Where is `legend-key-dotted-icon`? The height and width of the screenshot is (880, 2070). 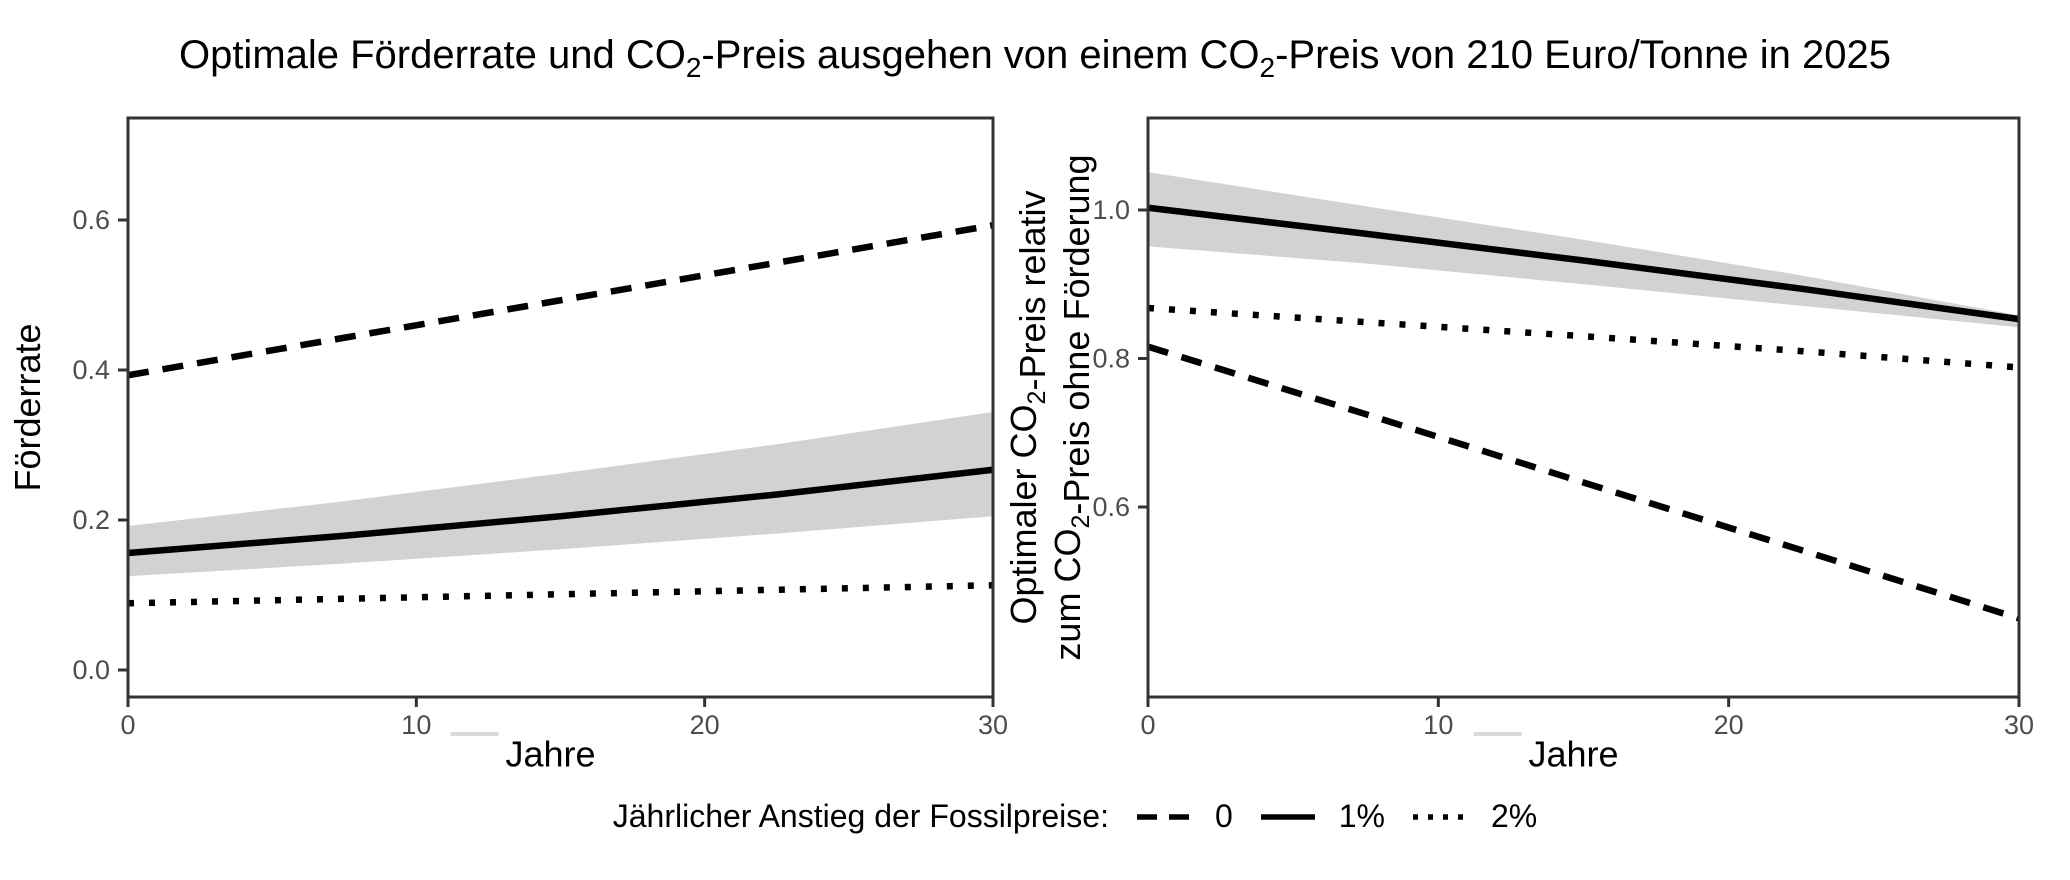 legend-key-dotted-icon is located at coordinates (1441, 816).